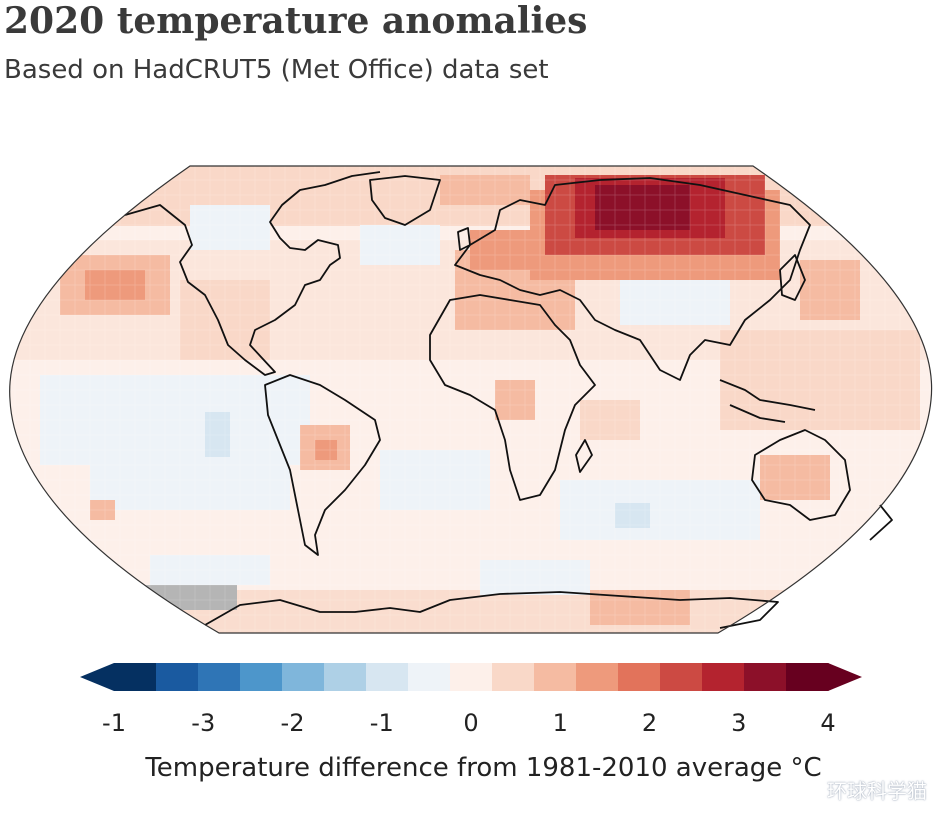 The height and width of the screenshot is (826, 937). I want to click on legend-tick-label: 1, so click(560, 723).